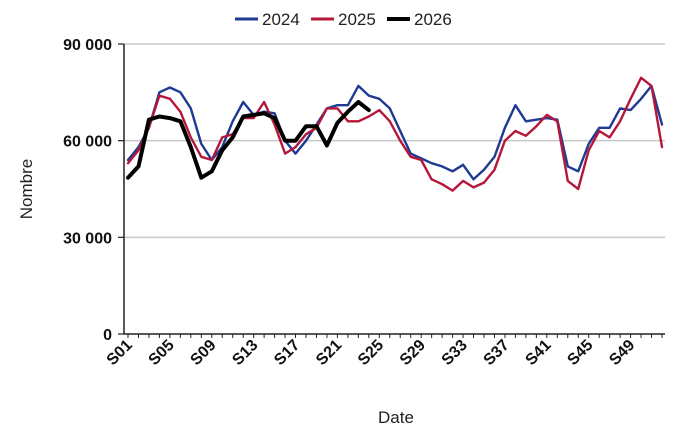  Describe the element at coordinates (162, 353) in the screenshot. I see `x-tick-label: S05` at that location.